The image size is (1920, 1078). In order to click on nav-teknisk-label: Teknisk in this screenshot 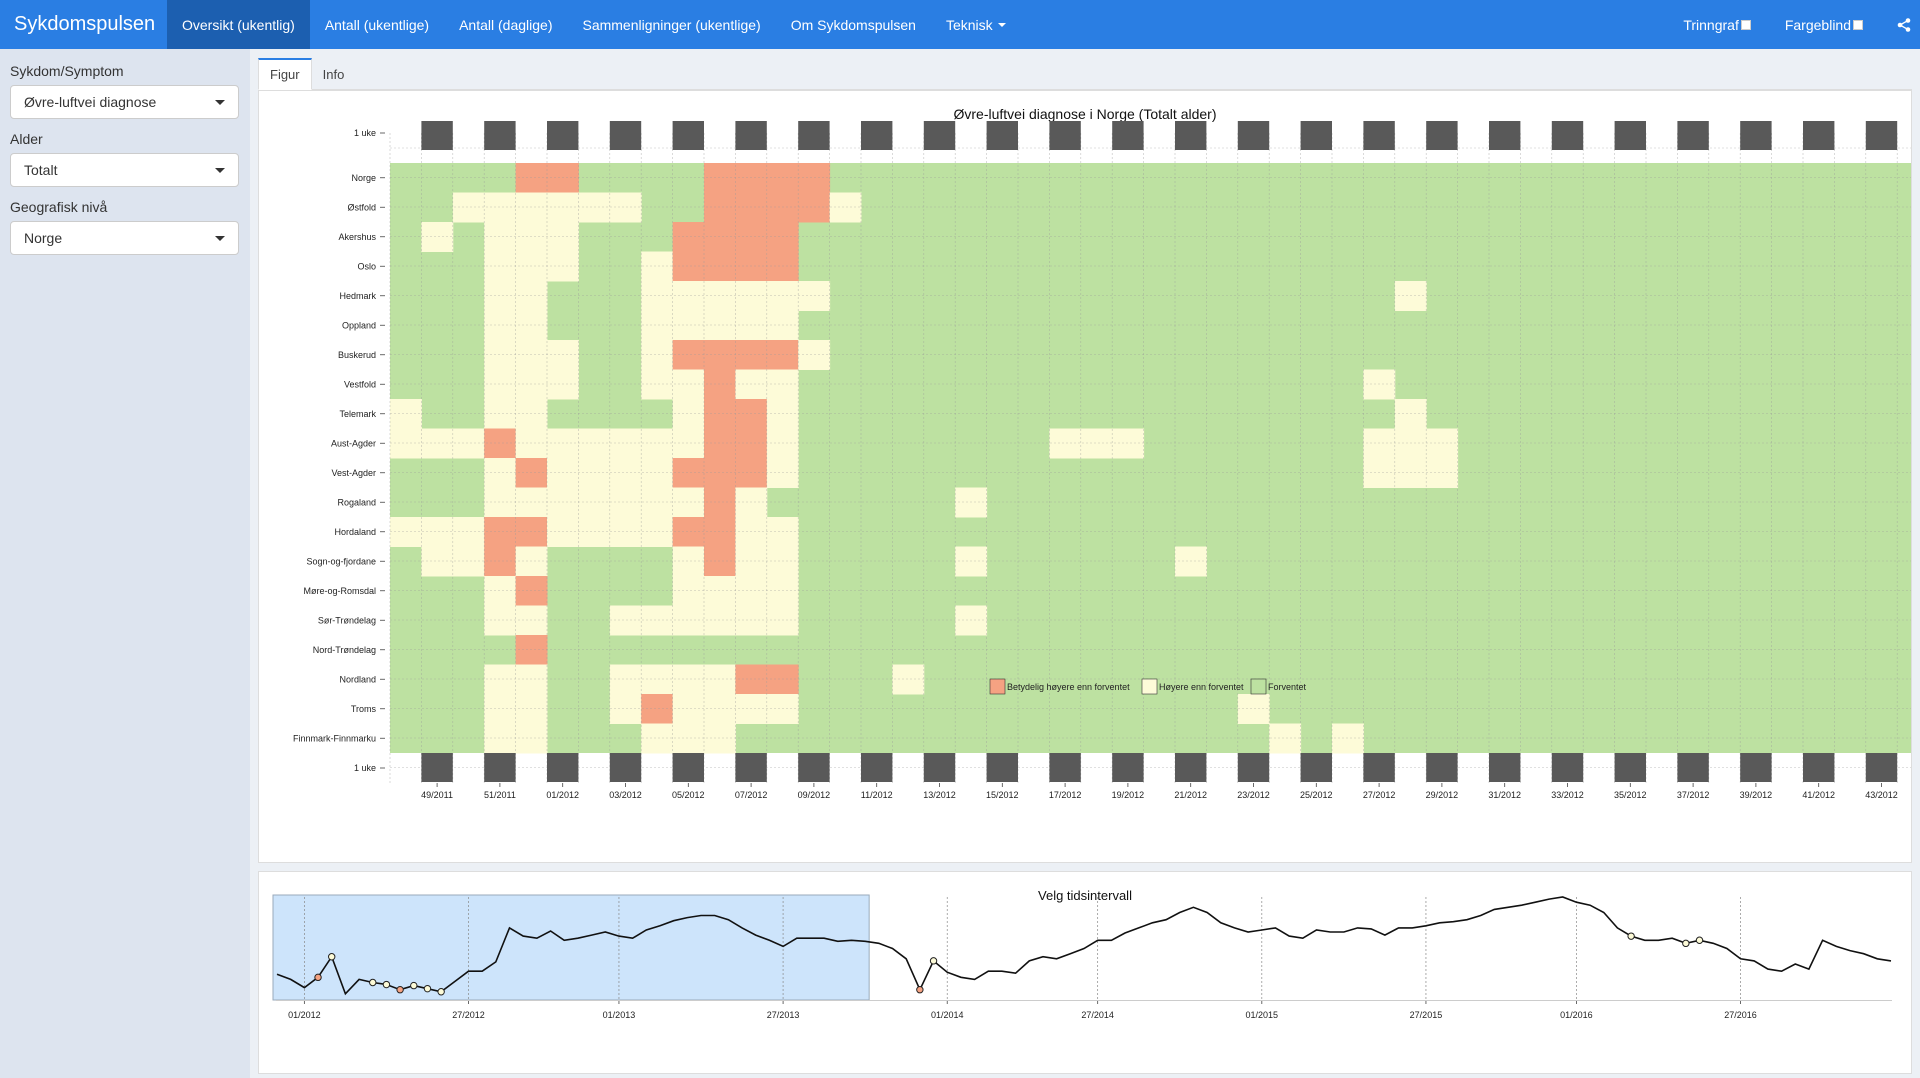, I will do `click(969, 25)`.